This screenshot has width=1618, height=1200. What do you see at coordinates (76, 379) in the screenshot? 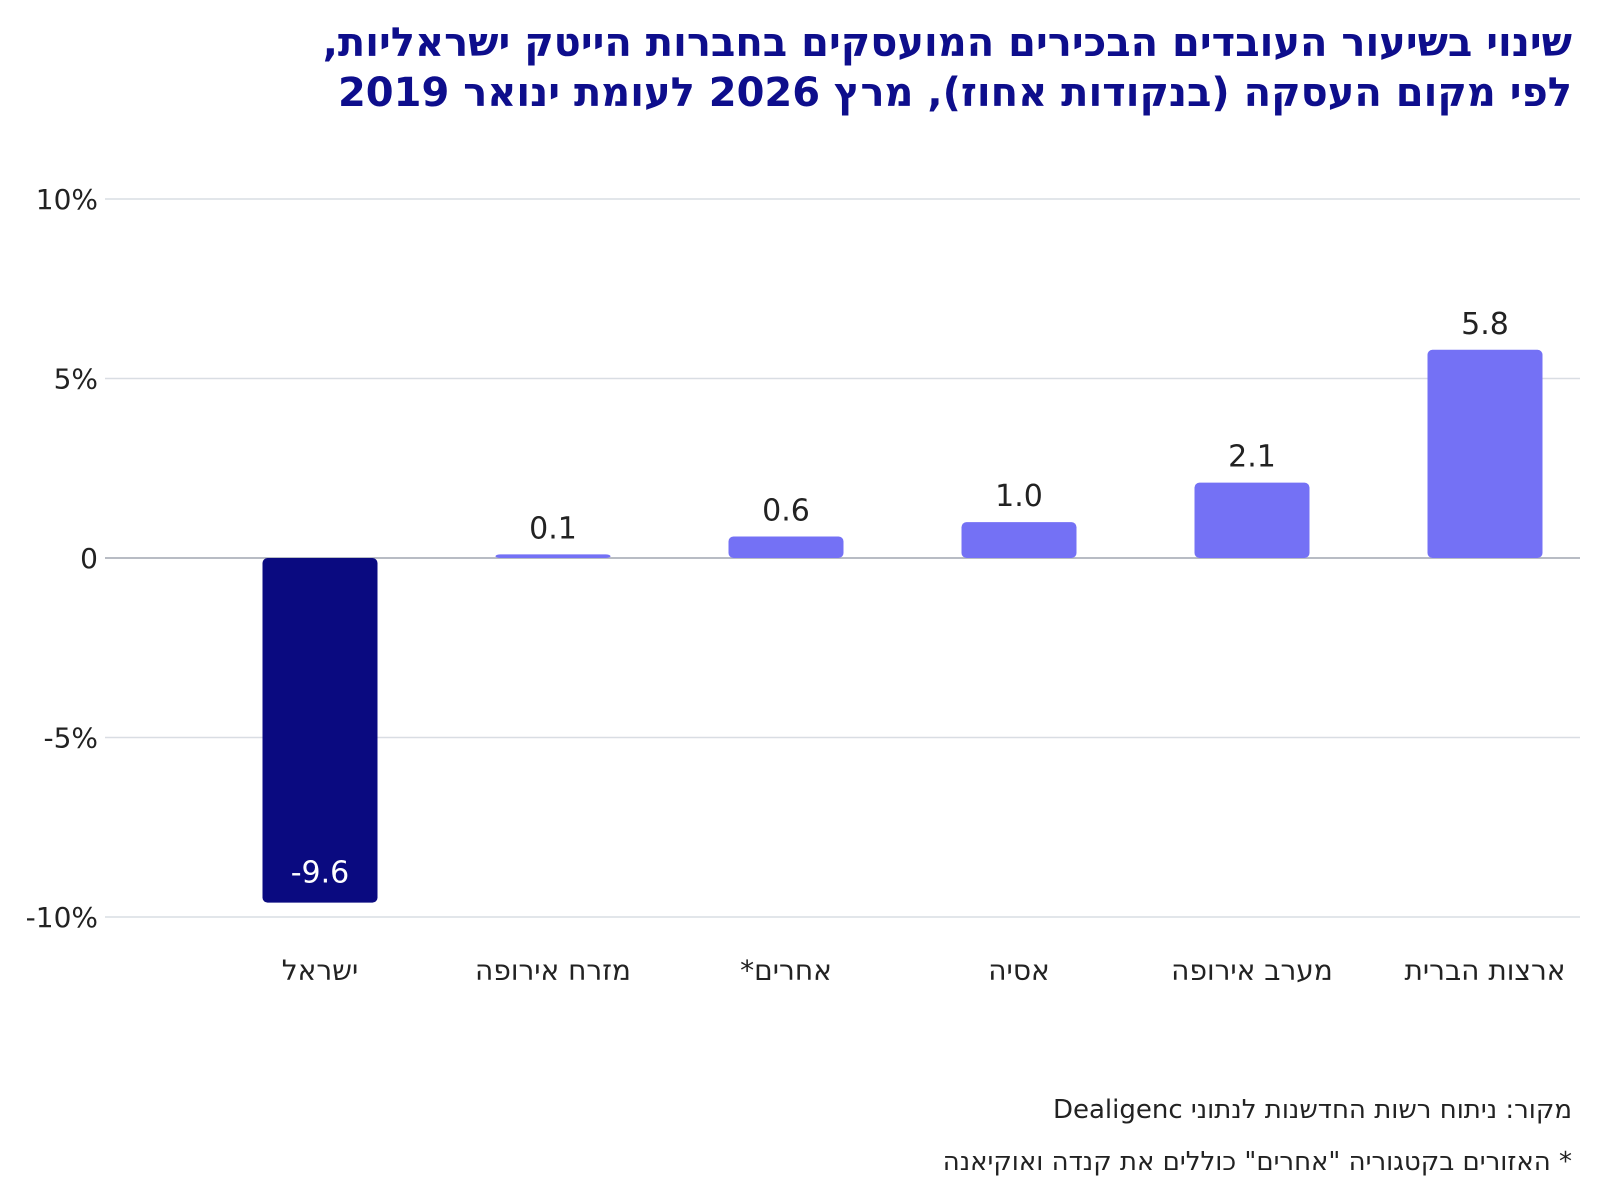
I see `y-tick-label: 5%` at bounding box center [76, 379].